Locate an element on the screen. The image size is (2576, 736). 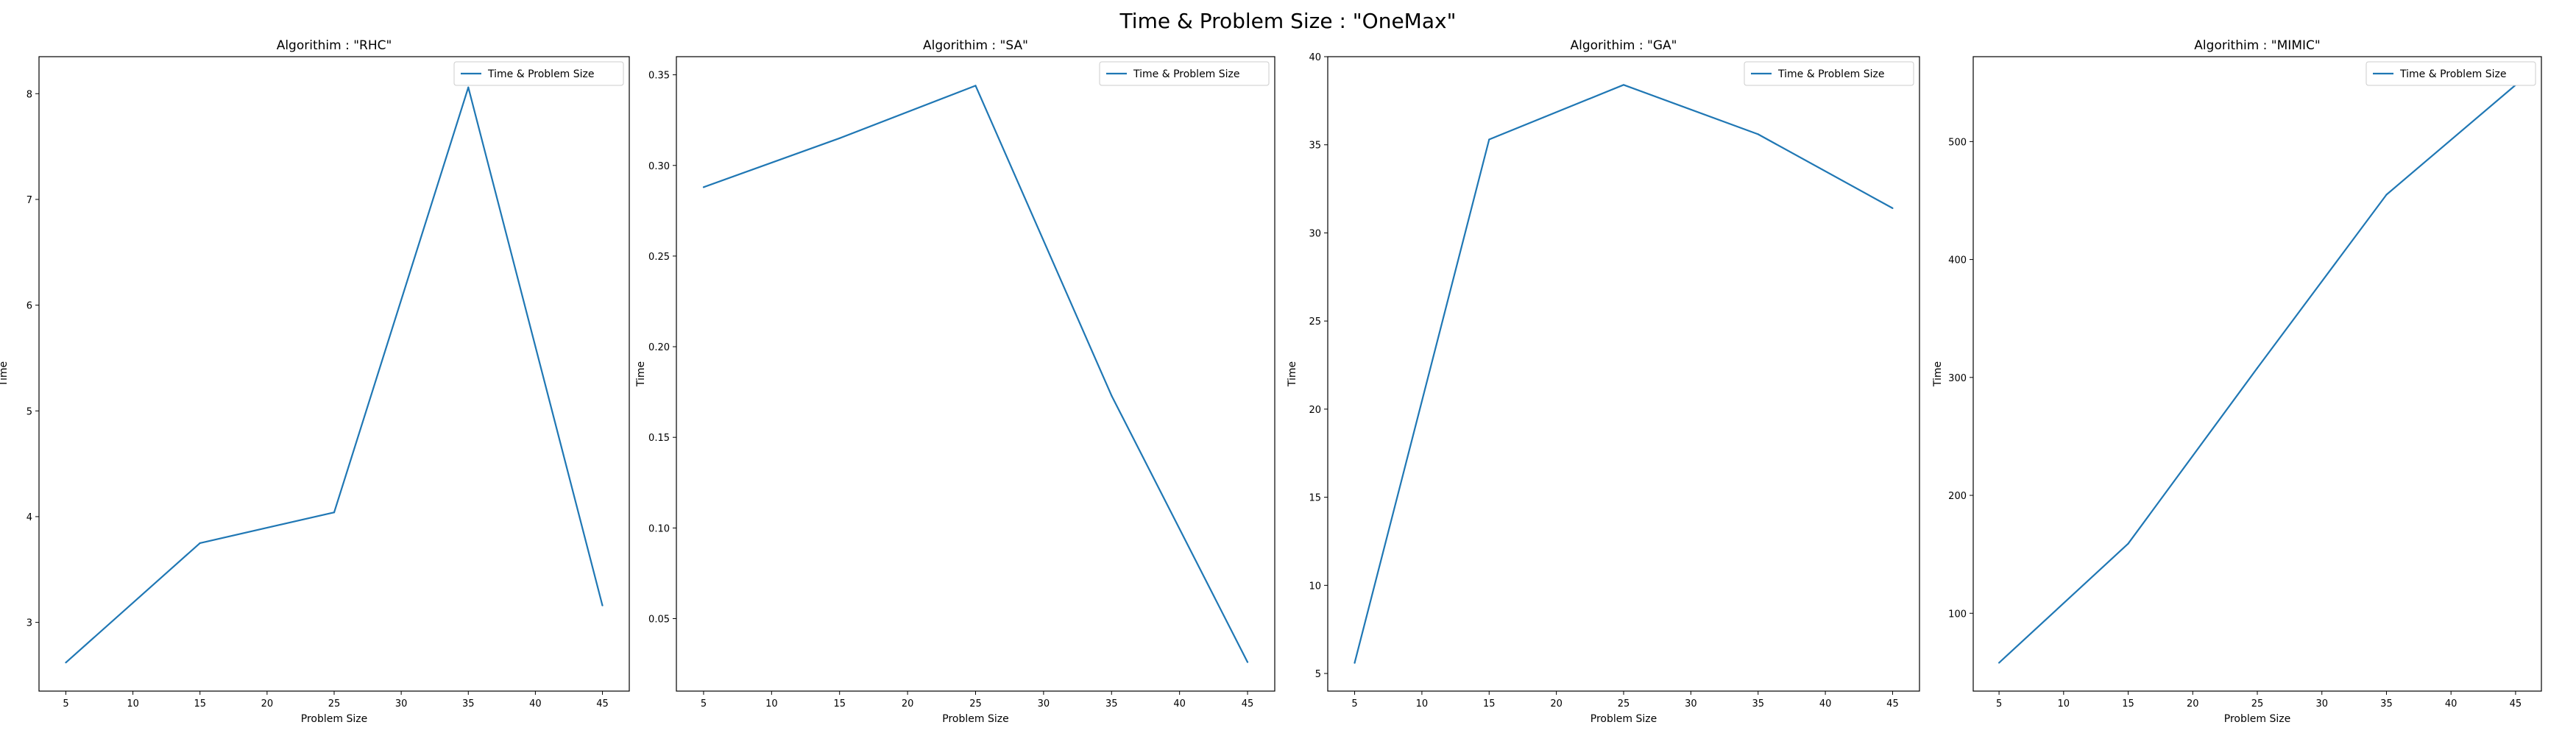
y-tick-label: 6 is located at coordinates (29, 306).